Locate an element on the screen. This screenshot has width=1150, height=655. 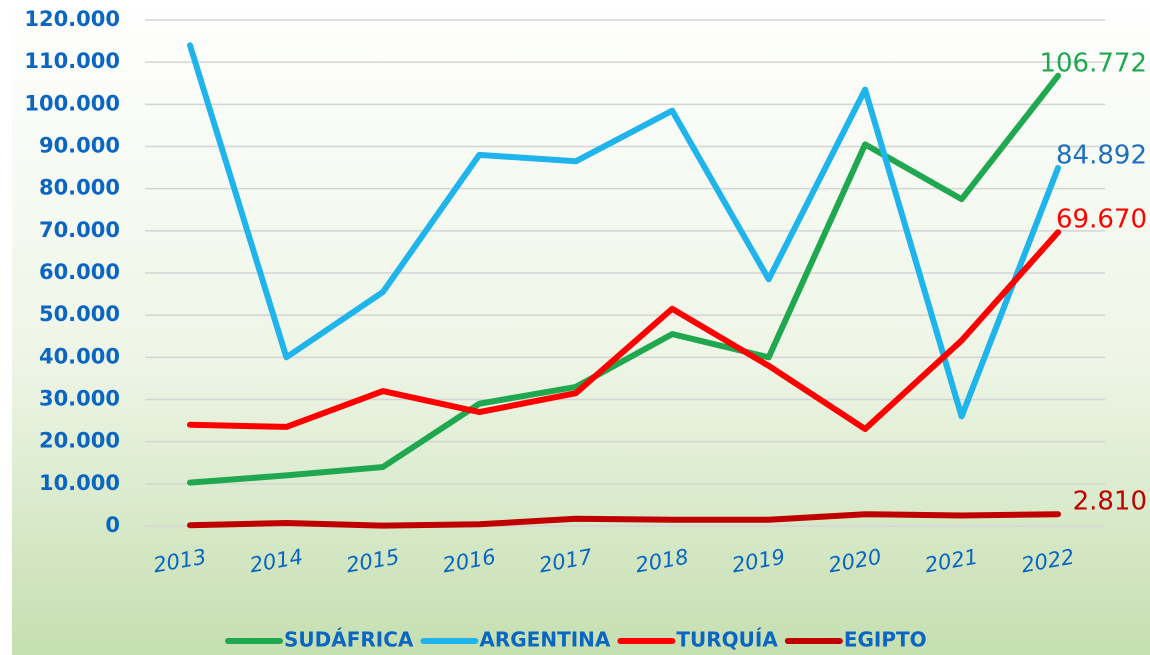
y-tick-label: 90.000 is located at coordinates (79, 146).